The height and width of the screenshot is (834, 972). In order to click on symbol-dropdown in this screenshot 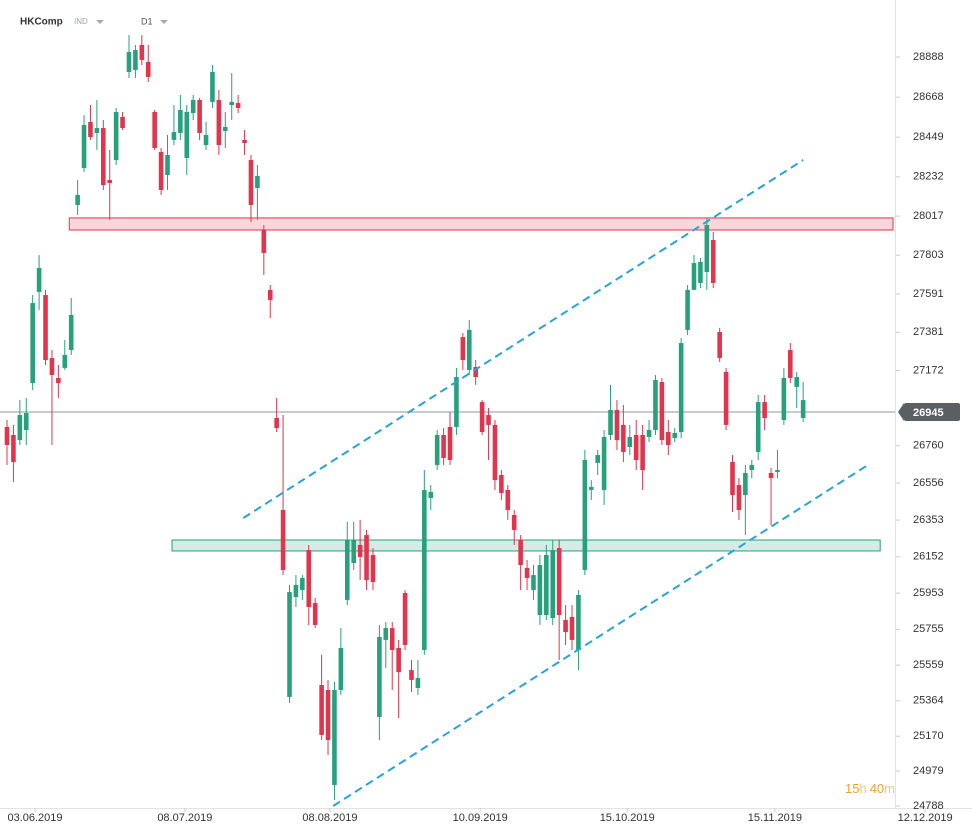, I will do `click(100, 22)`.